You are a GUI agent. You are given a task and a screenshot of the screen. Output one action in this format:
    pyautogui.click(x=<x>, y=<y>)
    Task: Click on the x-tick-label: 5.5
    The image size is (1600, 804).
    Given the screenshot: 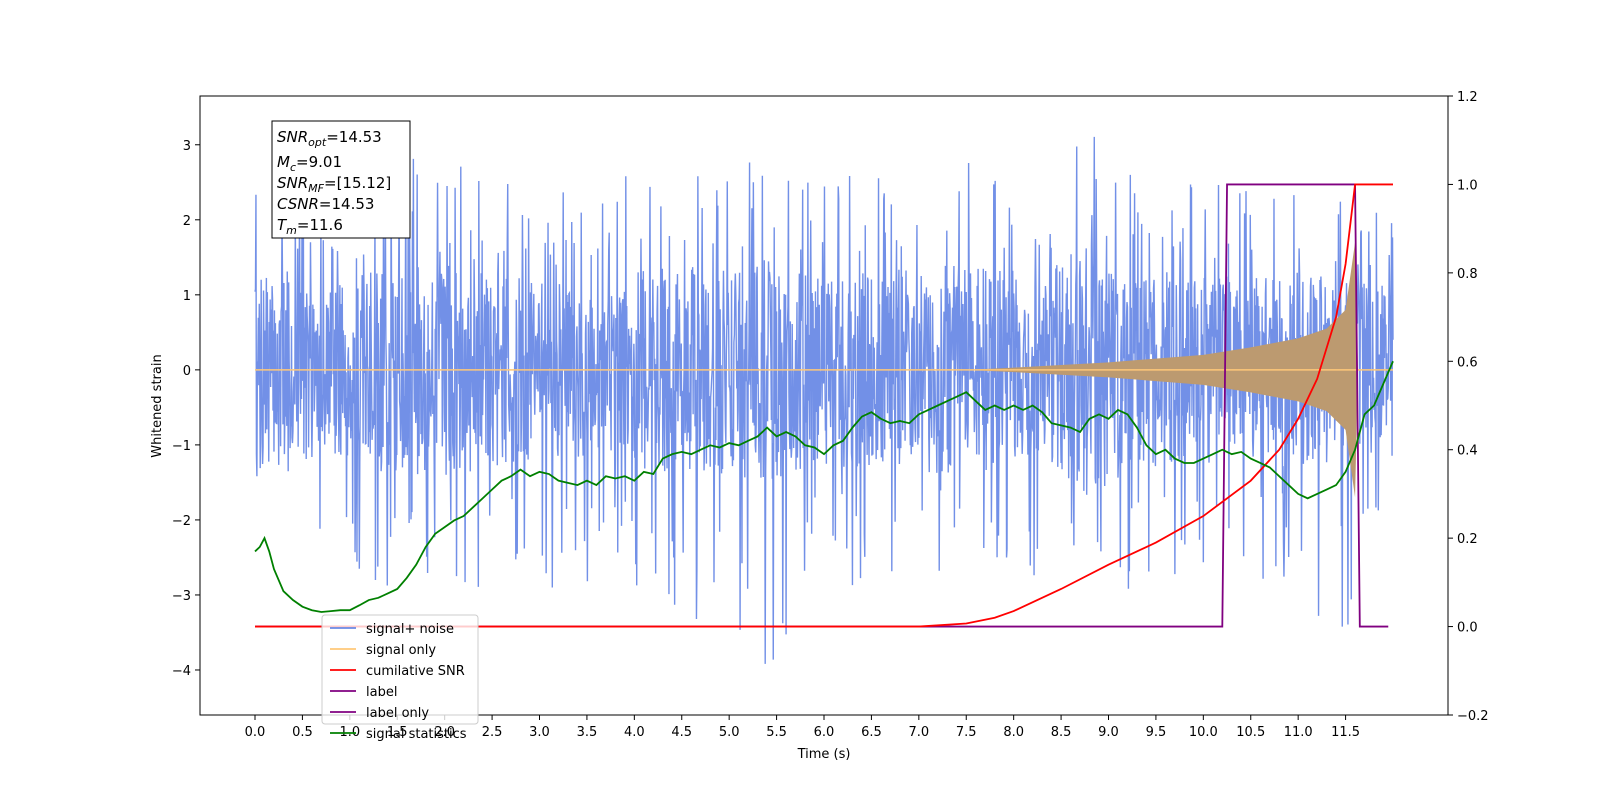 What is the action you would take?
    pyautogui.click(x=776, y=732)
    